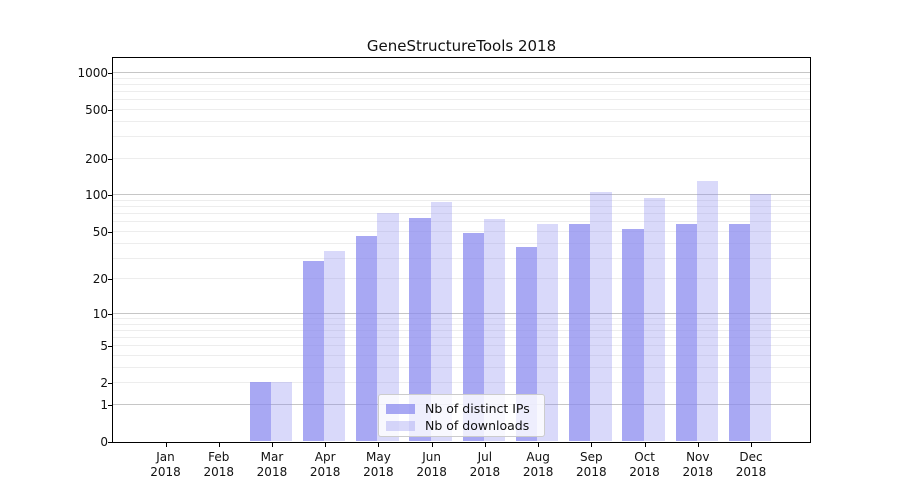  What do you see at coordinates (580, 332) in the screenshot?
I see `bar-distinct-ips-sep` at bounding box center [580, 332].